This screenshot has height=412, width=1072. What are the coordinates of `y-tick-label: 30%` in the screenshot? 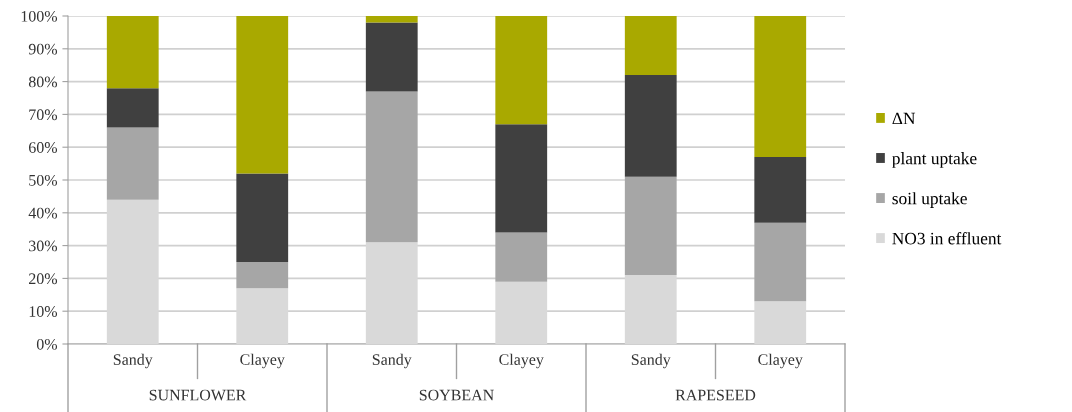 It's located at (43, 246).